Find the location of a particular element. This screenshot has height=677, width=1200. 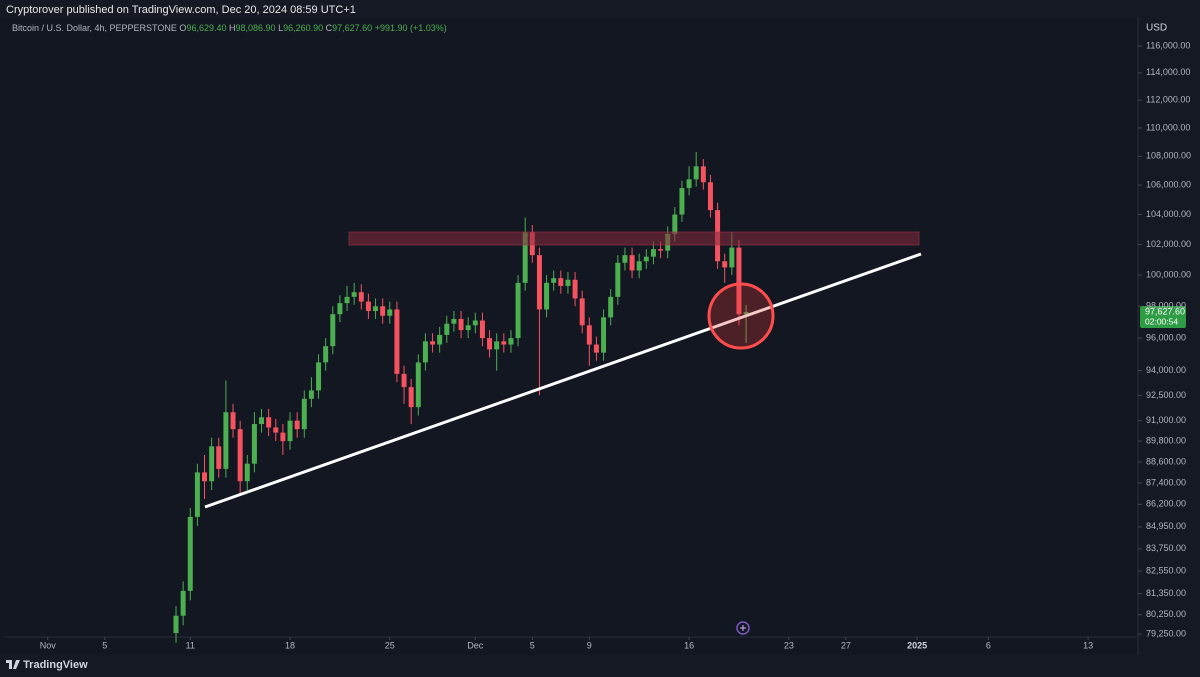

brand-name: TradingView is located at coordinates (55, 665).